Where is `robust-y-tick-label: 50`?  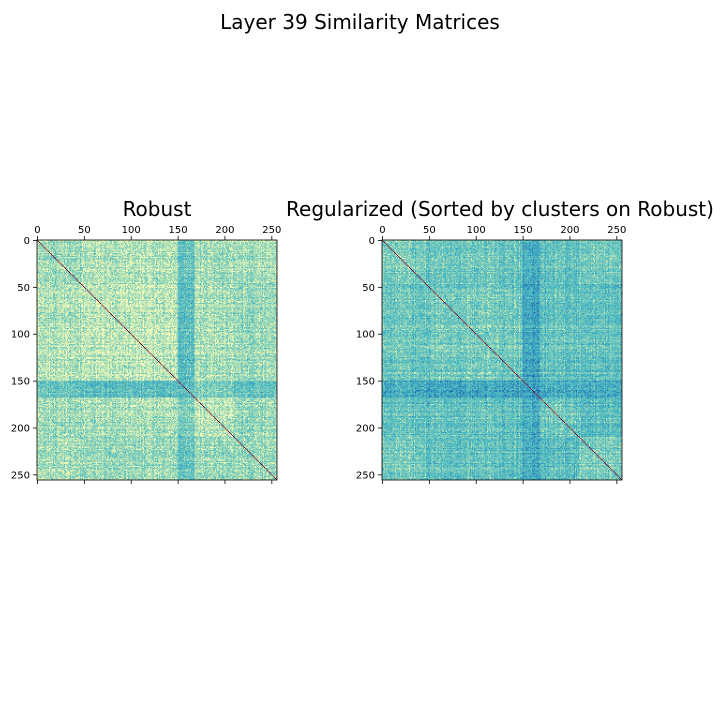 robust-y-tick-label: 50 is located at coordinates (23, 288).